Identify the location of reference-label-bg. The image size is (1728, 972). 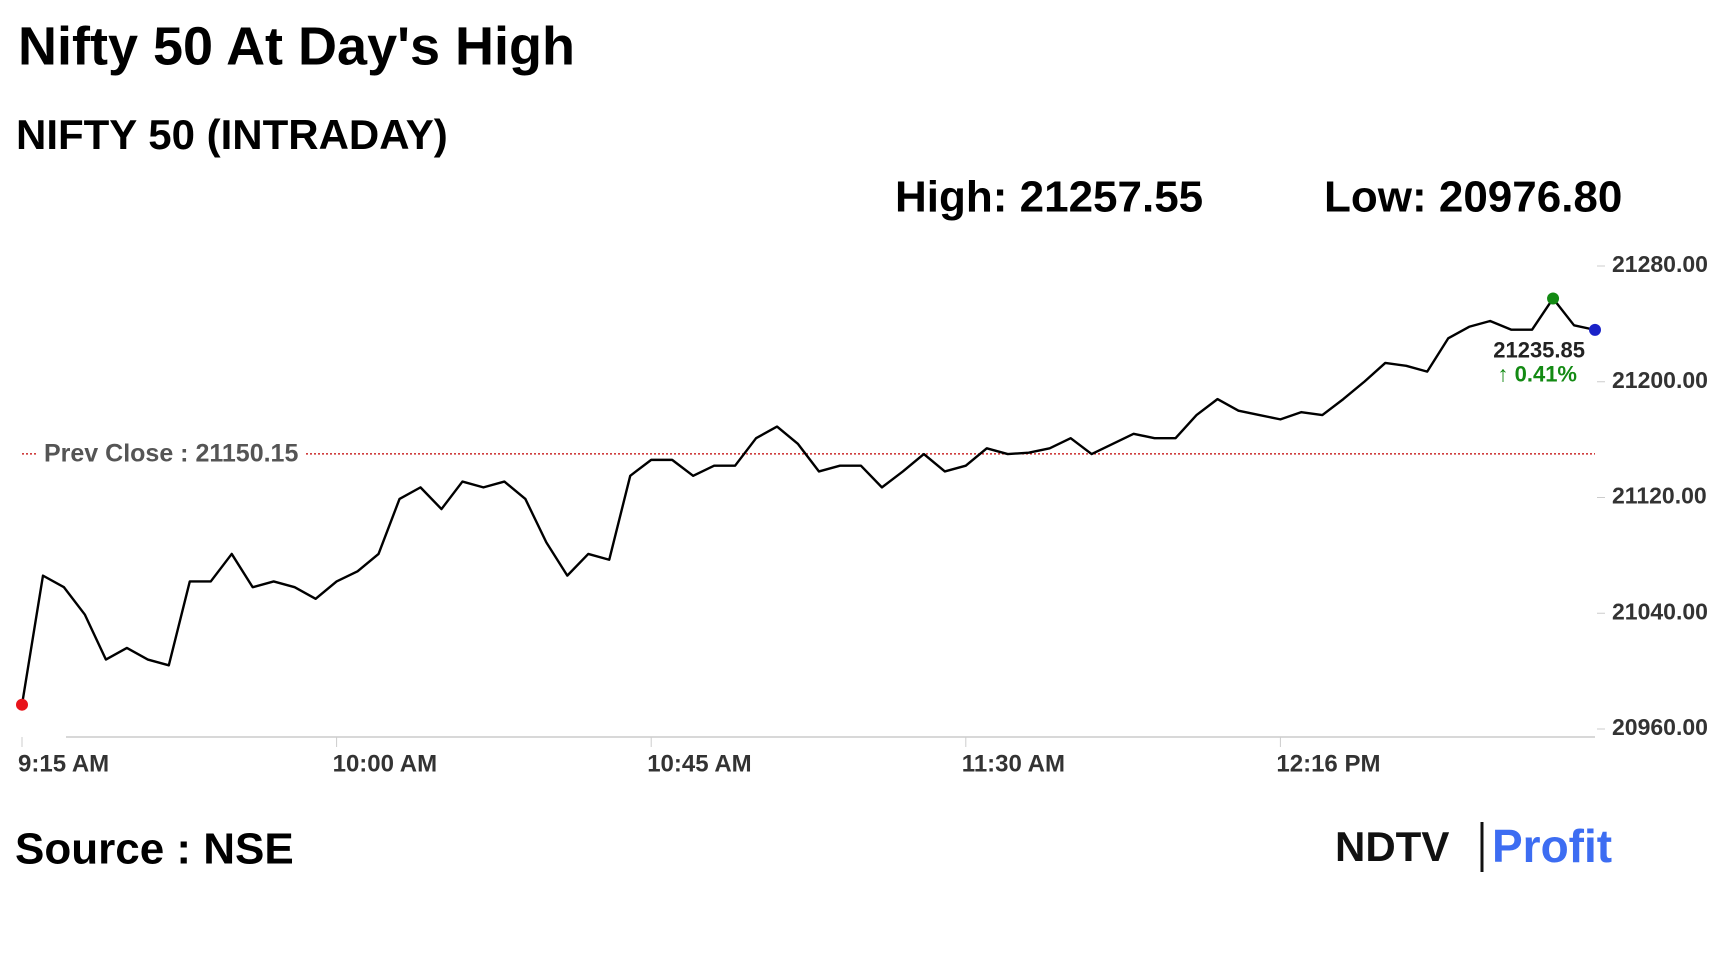
(171, 453).